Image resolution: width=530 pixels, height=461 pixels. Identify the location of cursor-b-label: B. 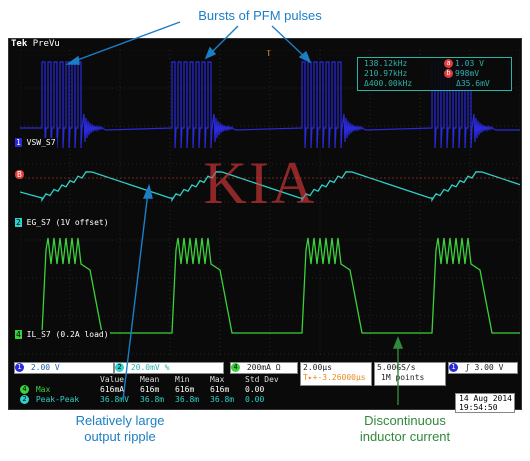
(19, 175).